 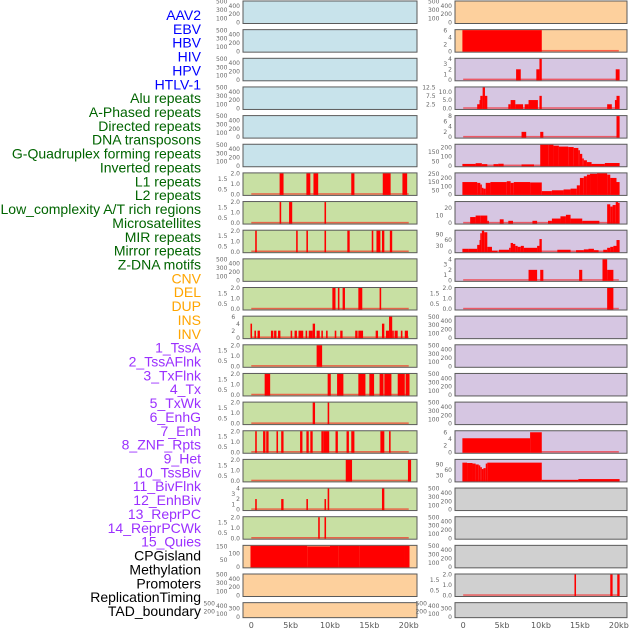 I want to click on track-panel: 0.00.51.01.52.0, so click(x=318, y=242).